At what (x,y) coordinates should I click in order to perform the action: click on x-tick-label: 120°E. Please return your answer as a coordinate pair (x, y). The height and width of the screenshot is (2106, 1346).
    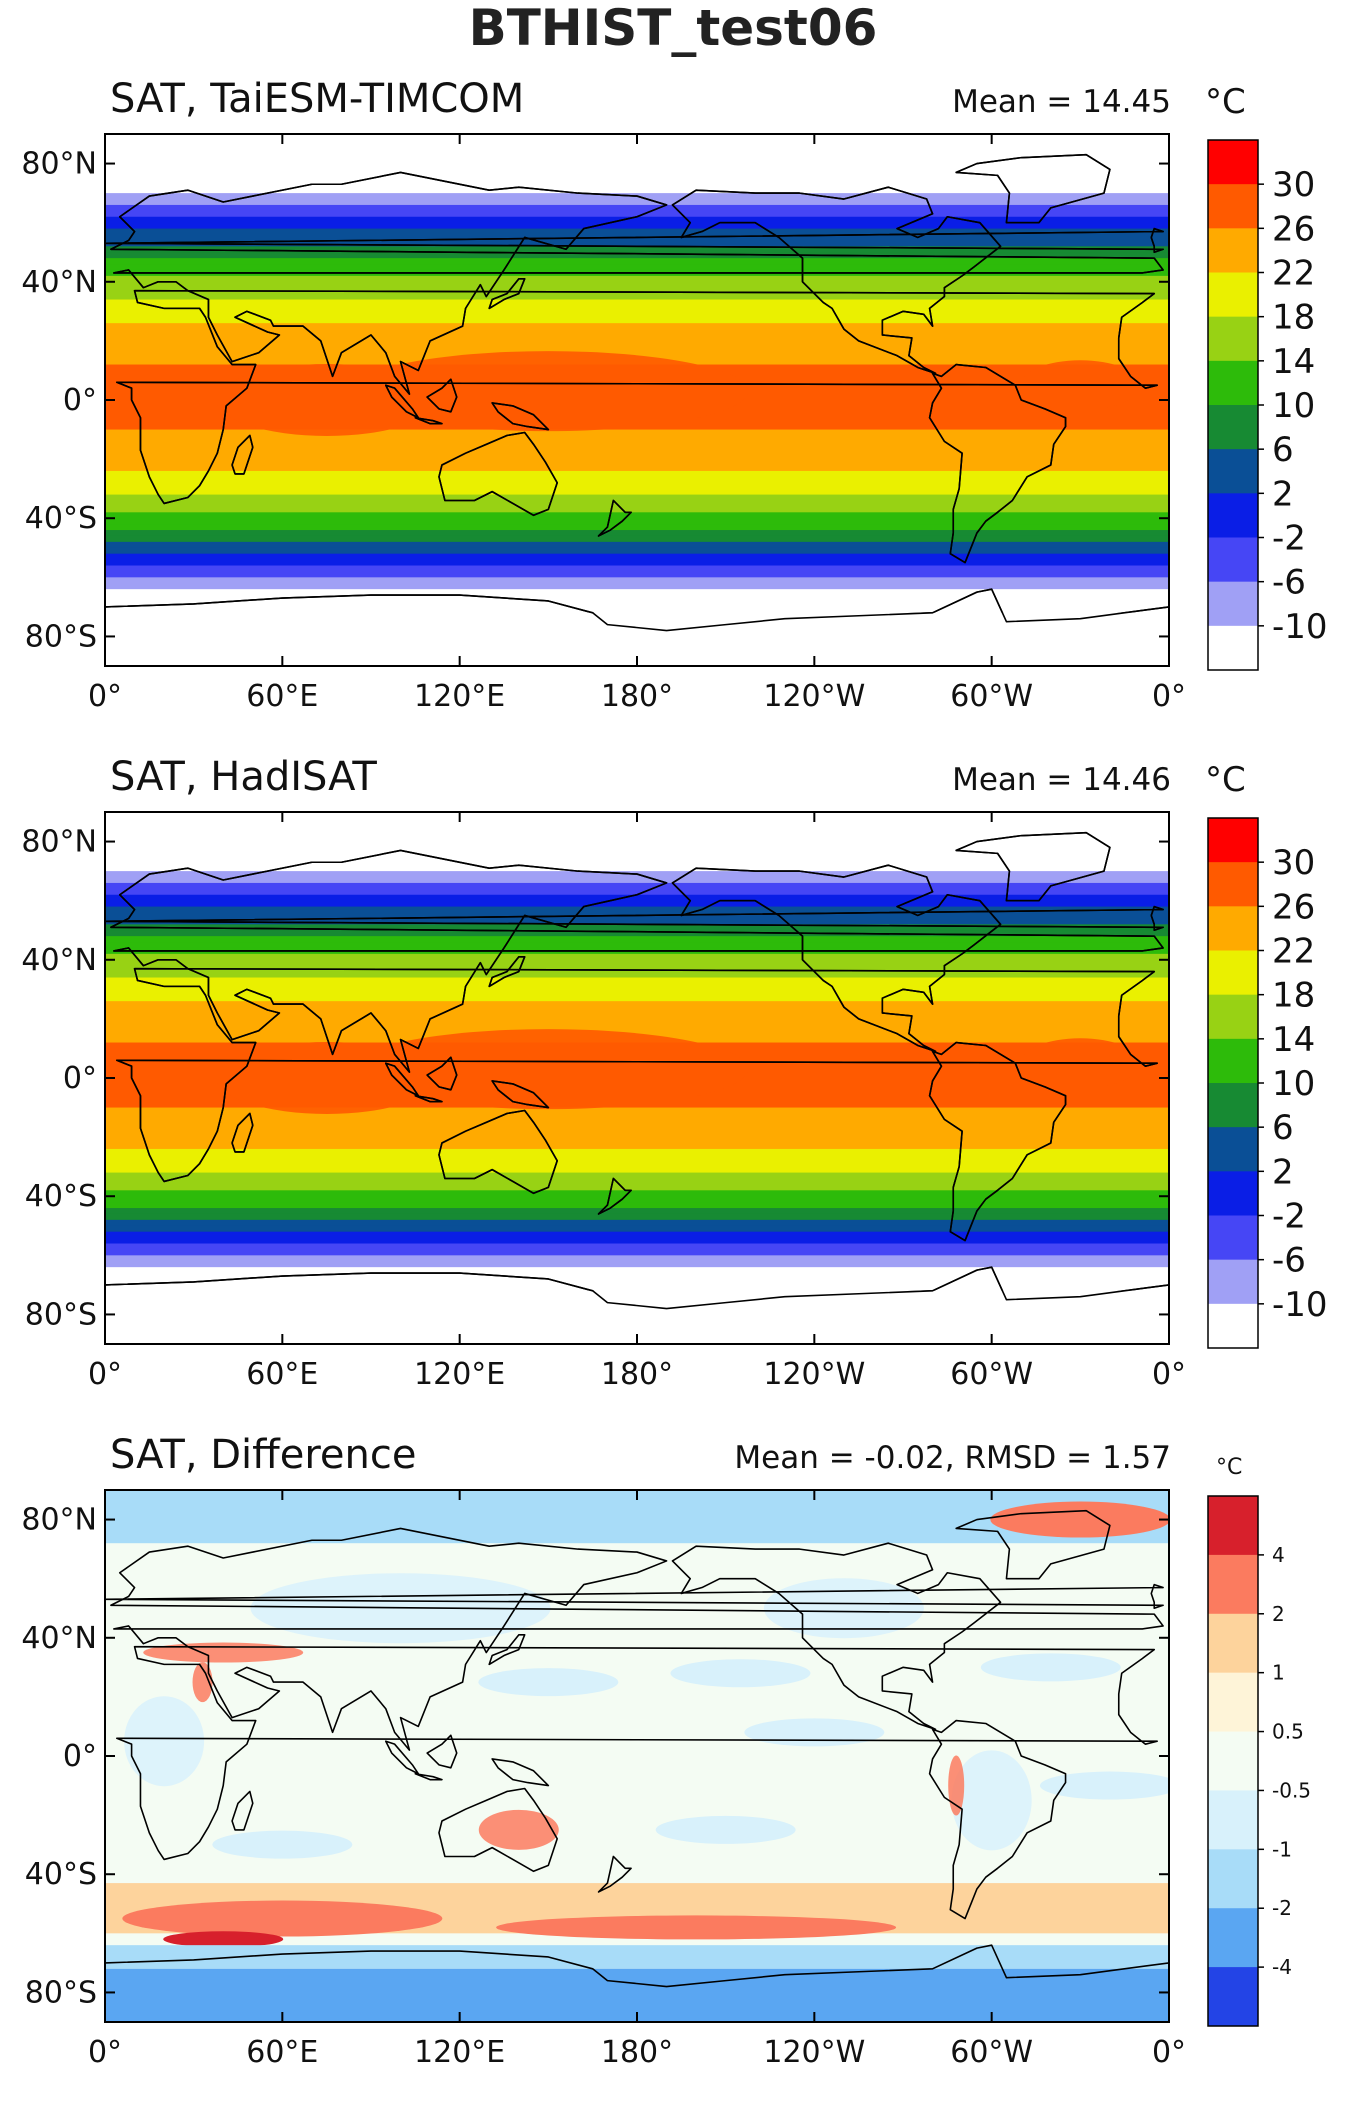
    Looking at the image, I should click on (459, 2052).